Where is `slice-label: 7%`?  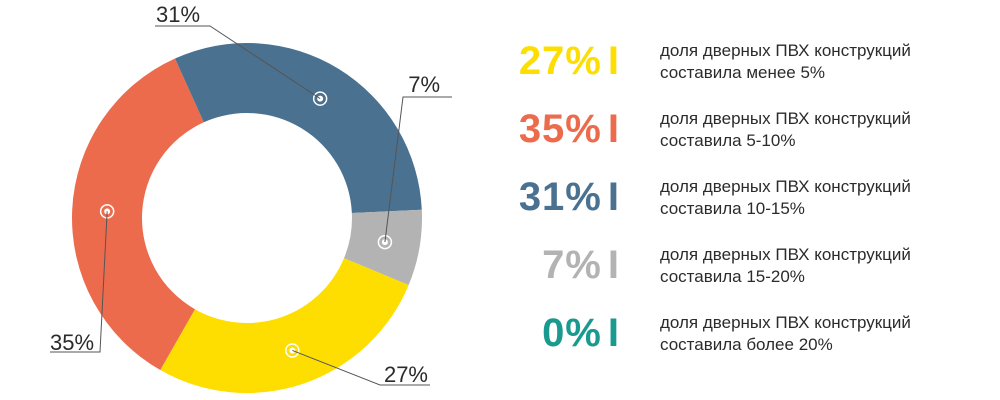 slice-label: 7% is located at coordinates (424, 84).